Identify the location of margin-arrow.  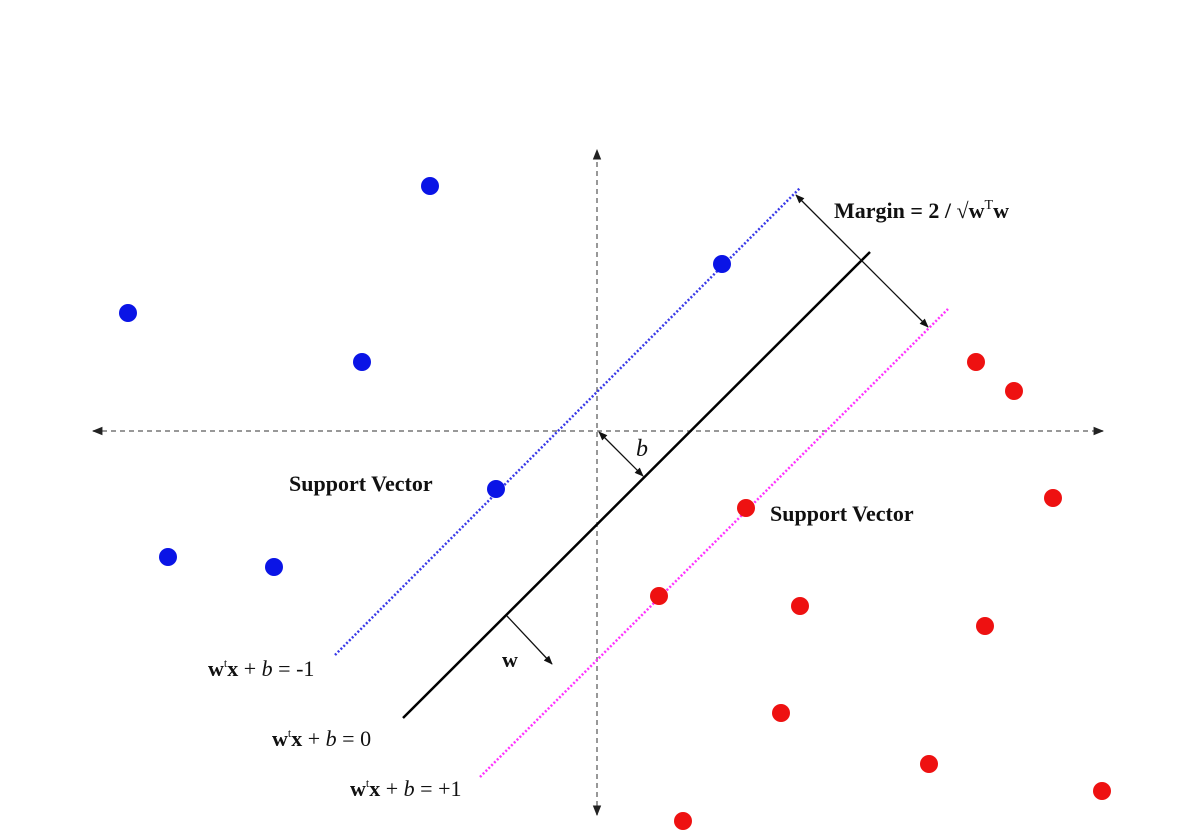
(862, 261).